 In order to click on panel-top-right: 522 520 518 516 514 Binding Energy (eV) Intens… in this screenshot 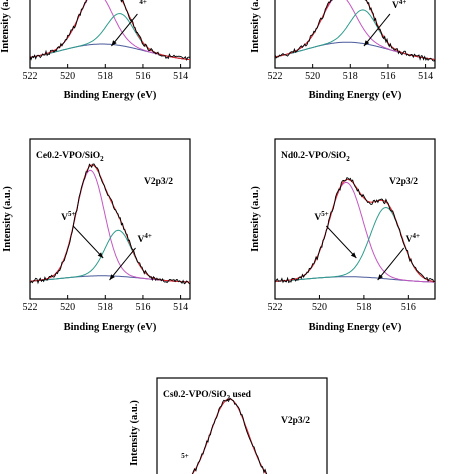, I will do `click(343, 50)`.